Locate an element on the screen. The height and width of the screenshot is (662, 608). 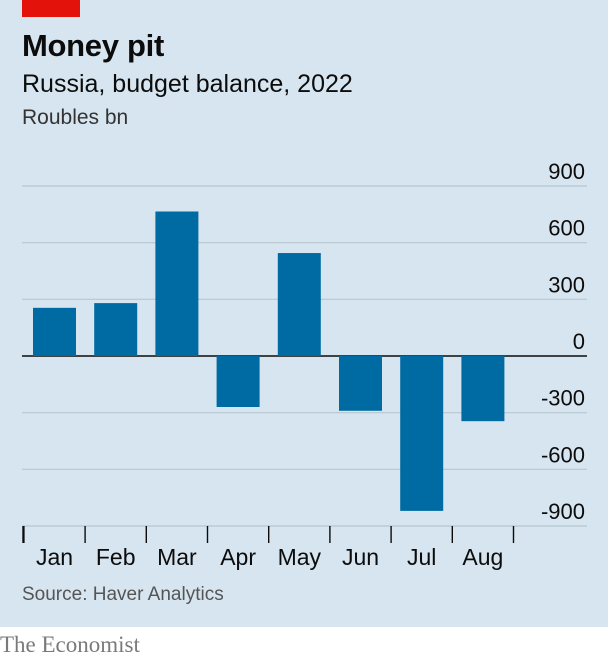
bar-apr is located at coordinates (238, 381).